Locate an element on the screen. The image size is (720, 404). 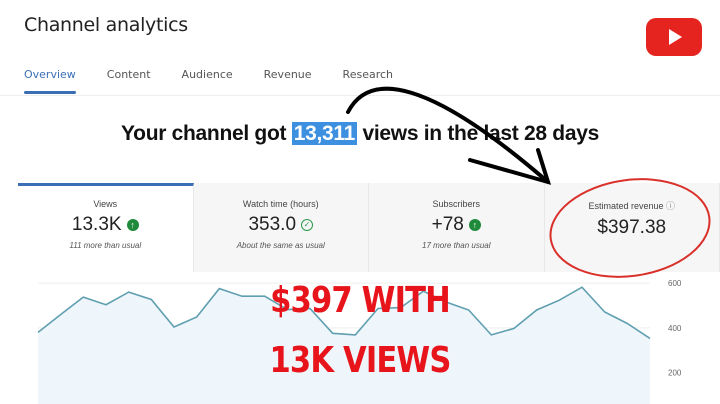
card-estimated-revenue: Estimated revenue ⓘ $397.38 is located at coordinates (632, 227).